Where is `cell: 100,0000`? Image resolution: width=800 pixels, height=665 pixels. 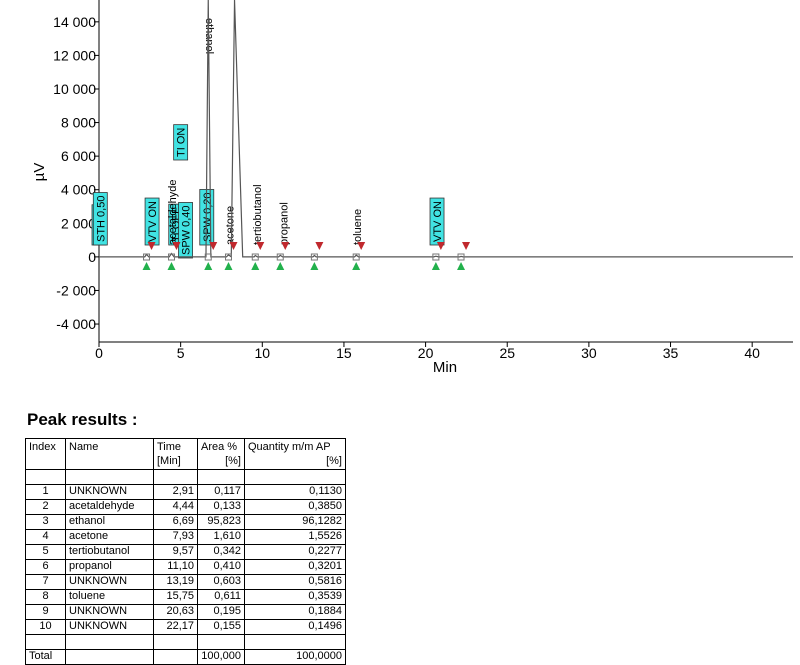 cell: 100,0000 is located at coordinates (295, 657).